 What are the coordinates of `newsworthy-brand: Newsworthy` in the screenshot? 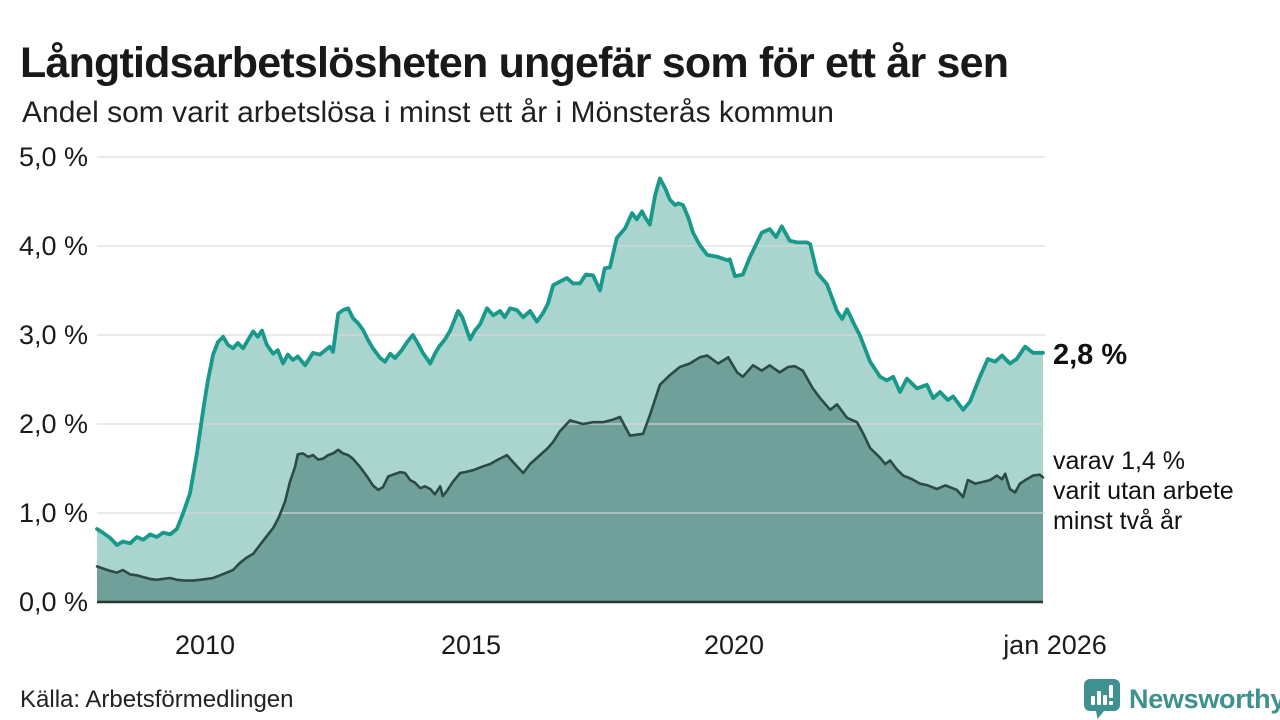 It's located at (1181, 699).